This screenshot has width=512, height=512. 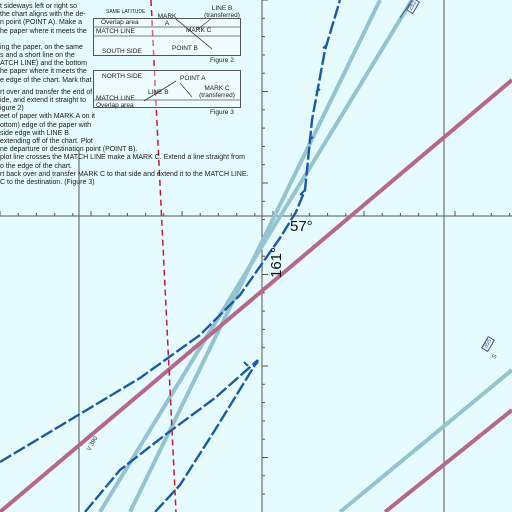 I want to click on figure-2-line-b-stroke, so click(x=194, y=34).